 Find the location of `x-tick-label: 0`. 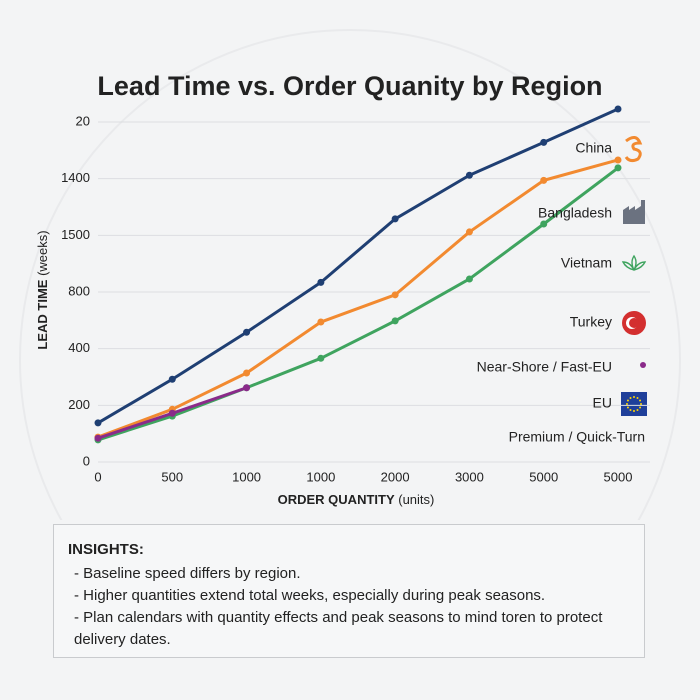

x-tick-label: 0 is located at coordinates (97, 476).